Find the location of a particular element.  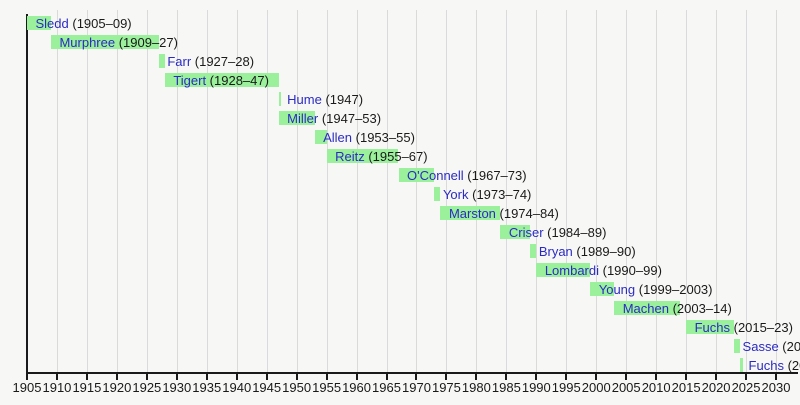

origin-gridline is located at coordinates (27, 194).